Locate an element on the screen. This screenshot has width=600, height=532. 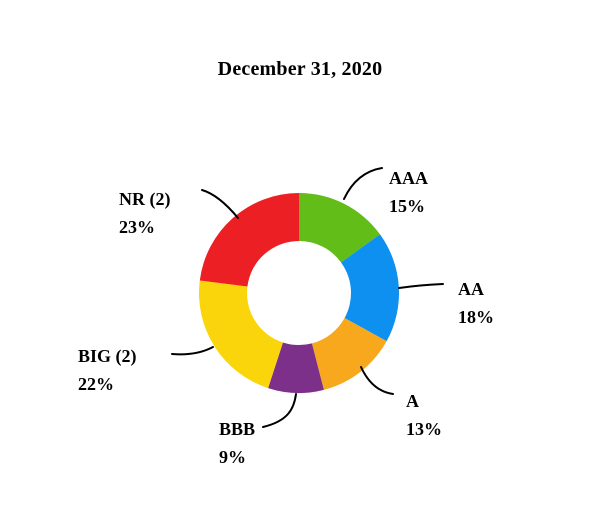
slice-label-a: A 13% is located at coordinates (424, 415).